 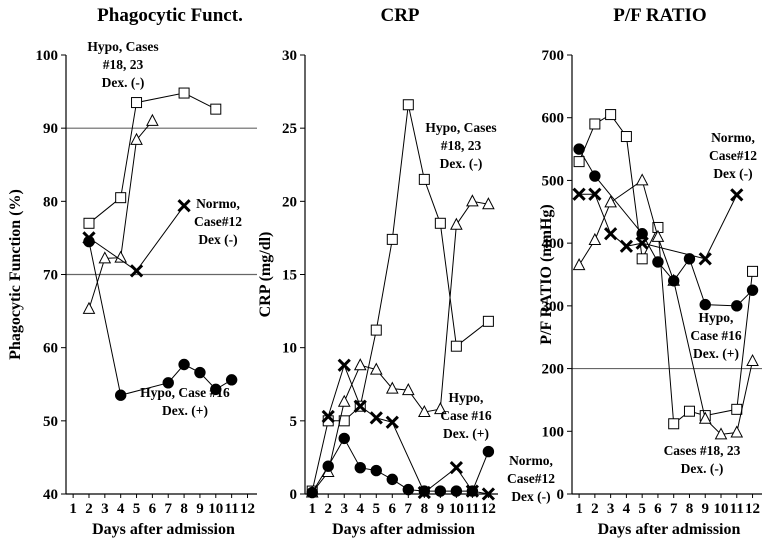 What do you see at coordinates (546, 274) in the screenshot?
I see `y-axis-label: P/F RATIO (mmHg)` at bounding box center [546, 274].